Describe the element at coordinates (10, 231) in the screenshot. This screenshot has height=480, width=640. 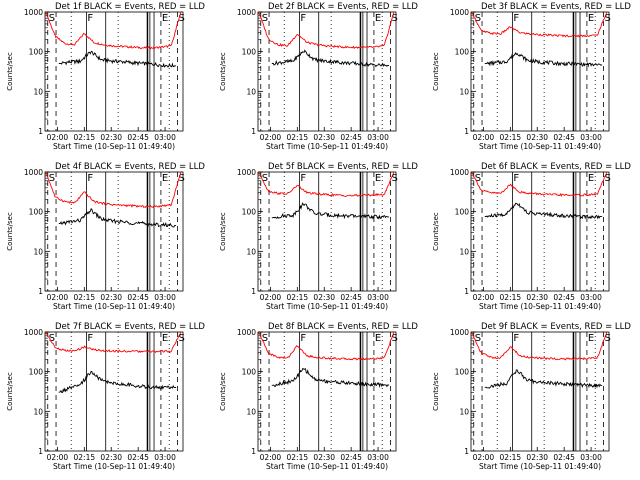
I see `y-axis-label: Counts/sec` at that location.